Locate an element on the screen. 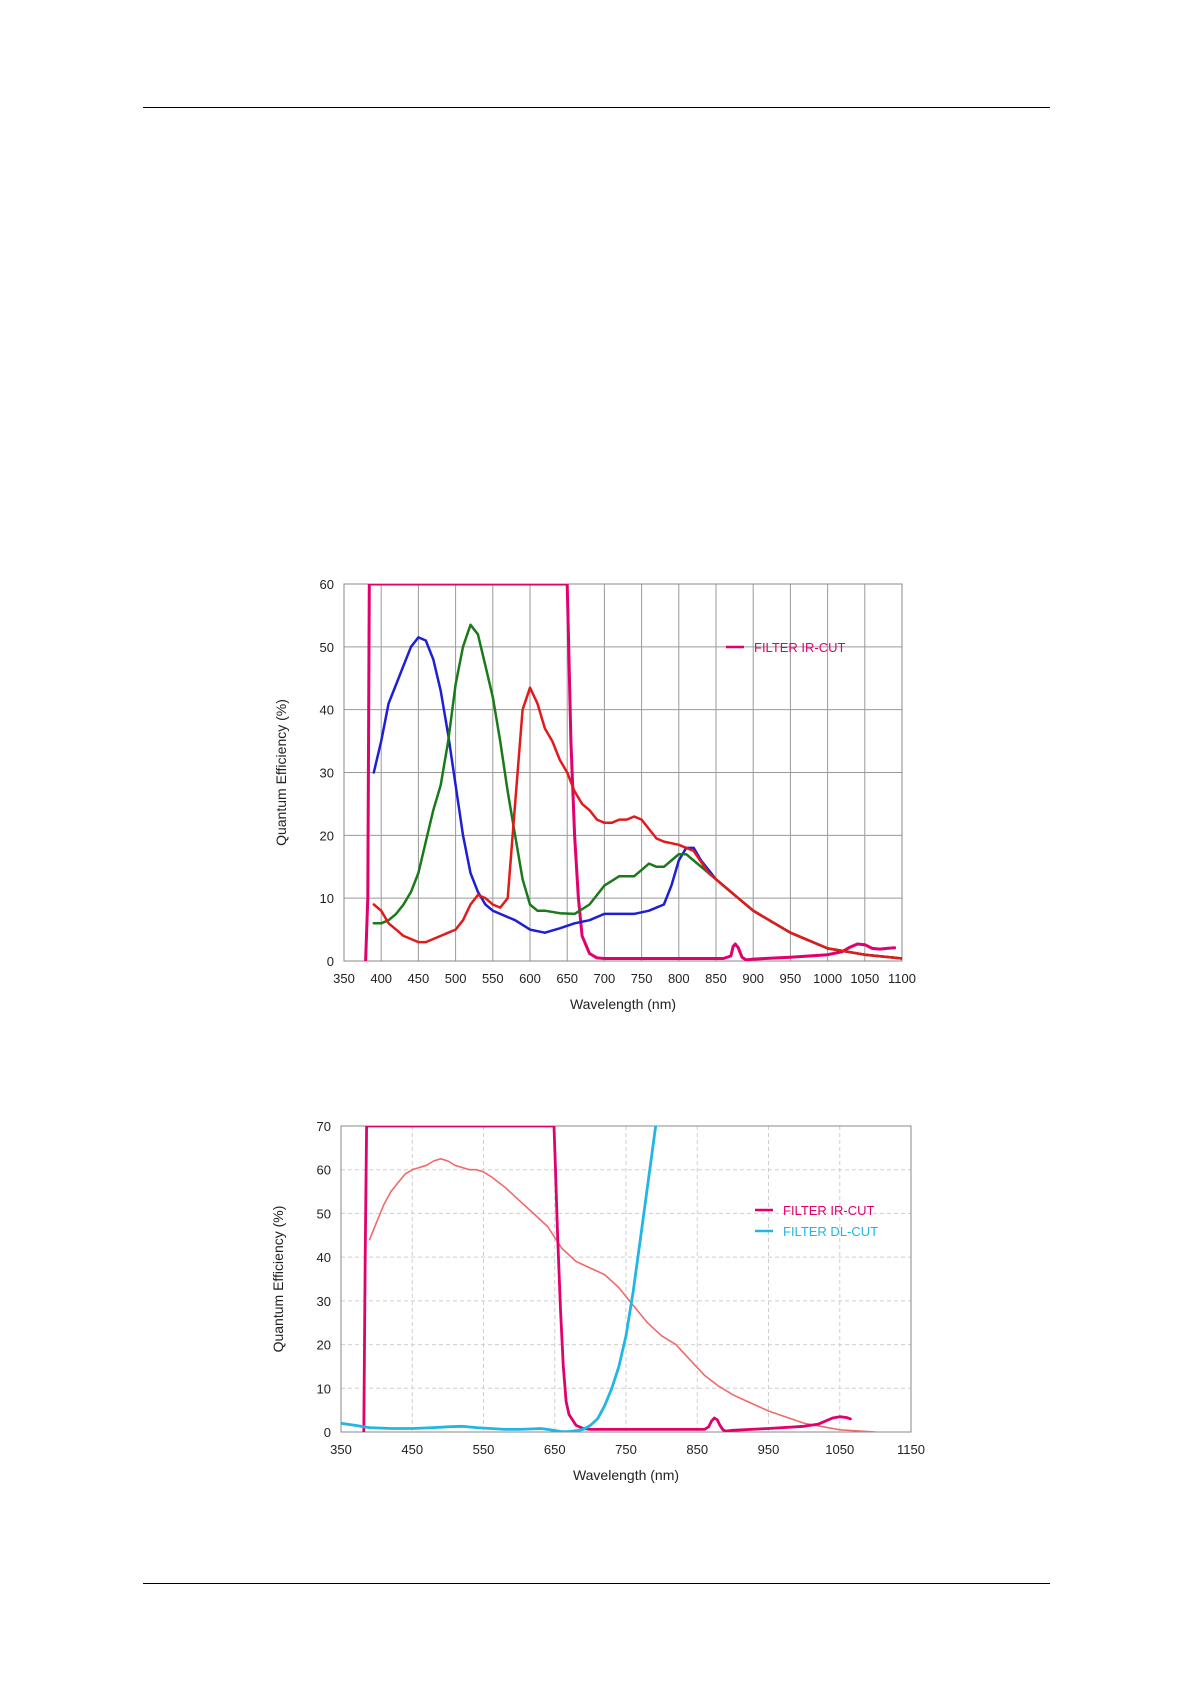 The height and width of the screenshot is (1684, 1191). x-tick-label: 1100 is located at coordinates (902, 978).